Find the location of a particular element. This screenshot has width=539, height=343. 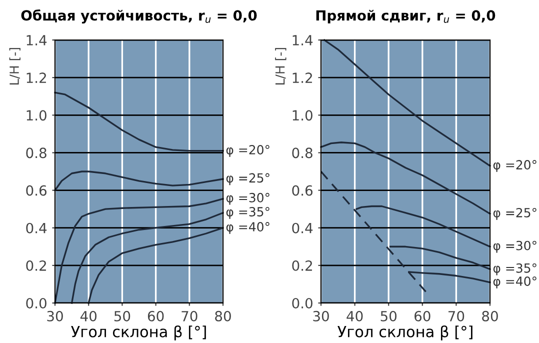

chart-title: Прямой сдвиг, r$_{u}$ = 0,0 is located at coordinates (406, 17).